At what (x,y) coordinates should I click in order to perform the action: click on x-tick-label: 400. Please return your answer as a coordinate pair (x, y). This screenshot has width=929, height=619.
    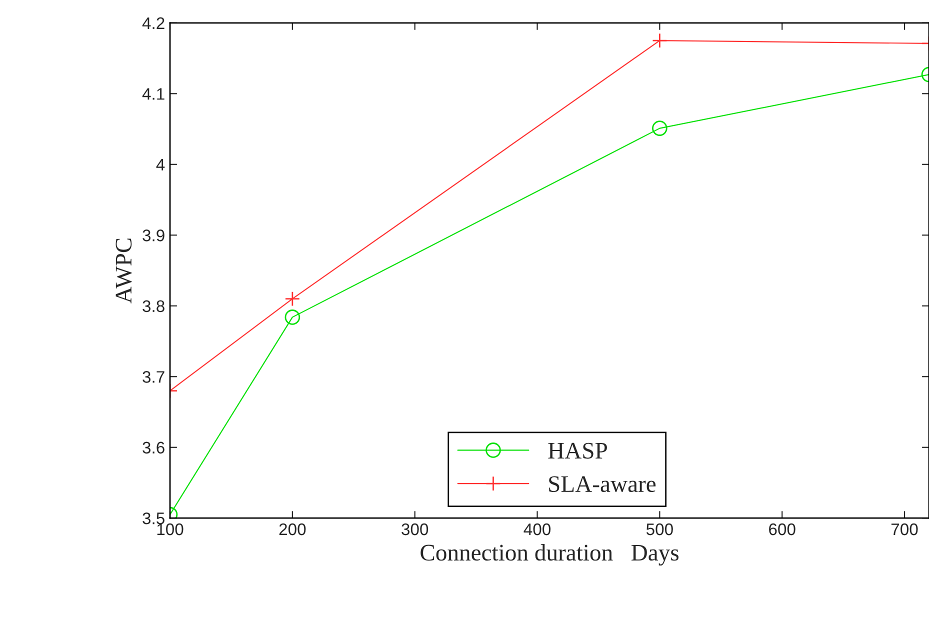
    Looking at the image, I should click on (537, 529).